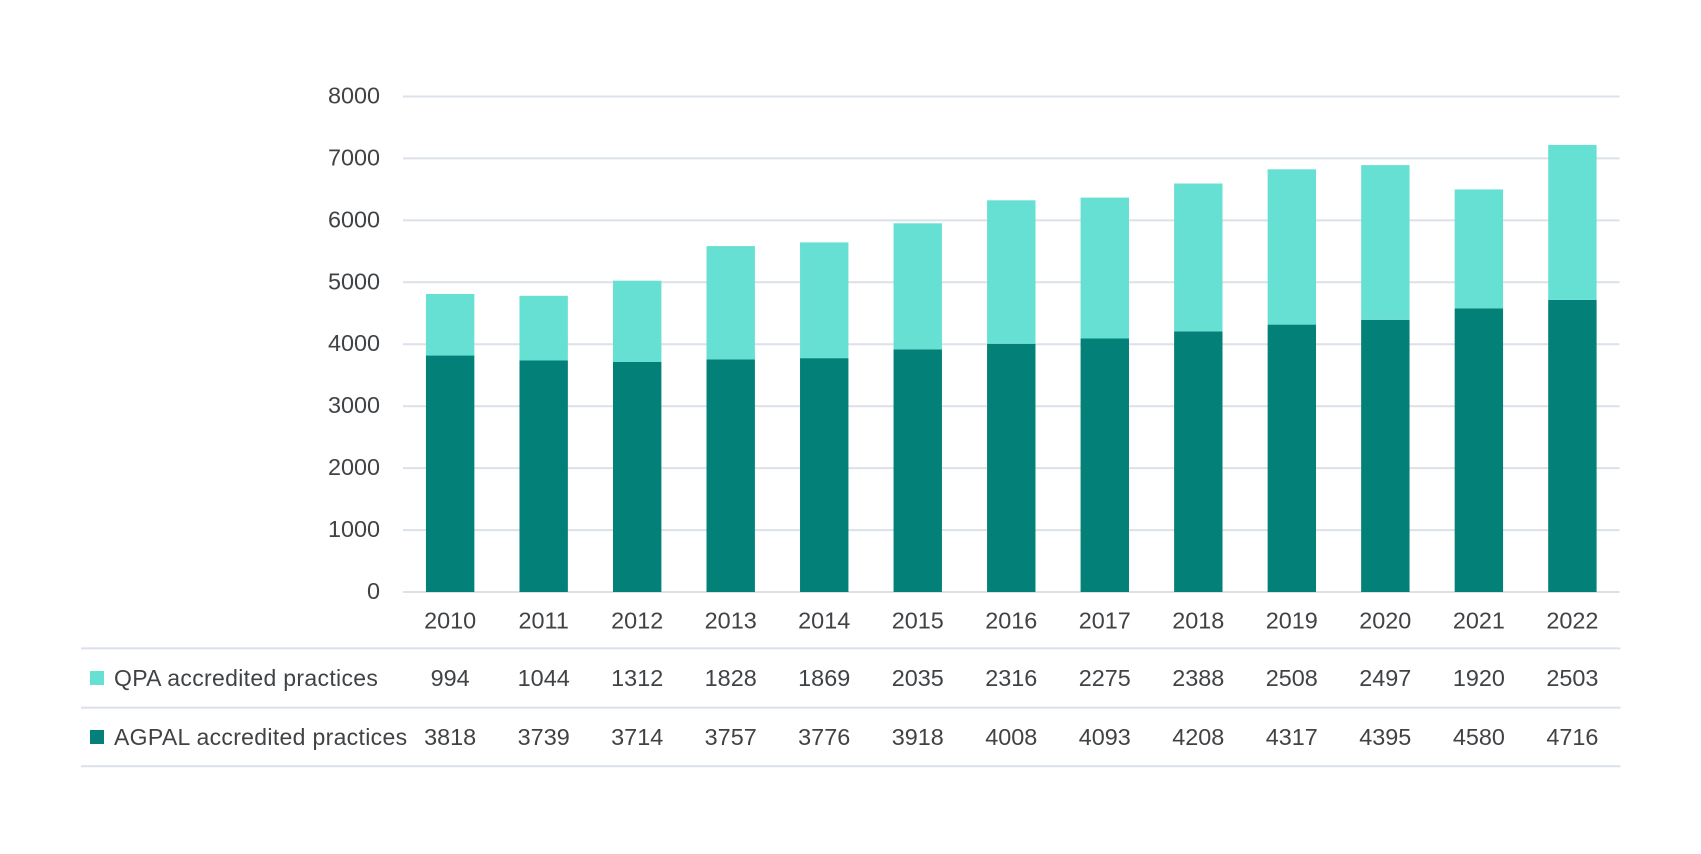 The image size is (1701, 854). Describe the element at coordinates (637, 678) in the screenshot. I see `svg-text: 1312` at that location.